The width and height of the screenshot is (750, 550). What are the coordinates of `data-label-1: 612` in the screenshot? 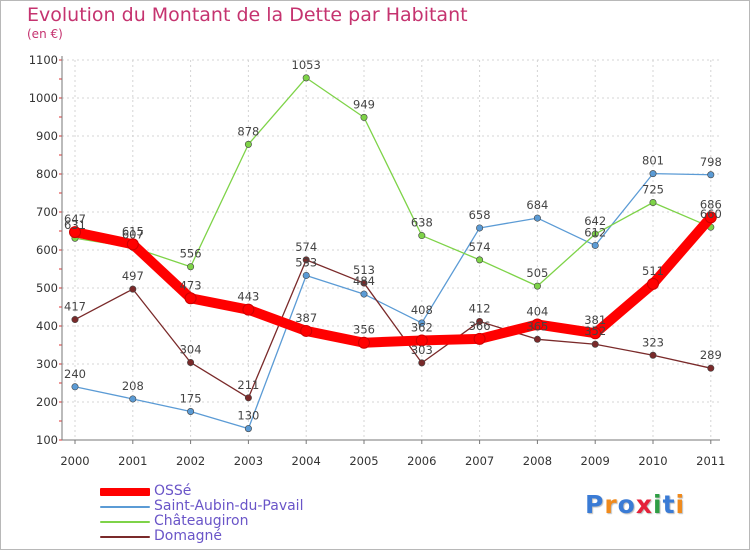 It's located at (595, 232).